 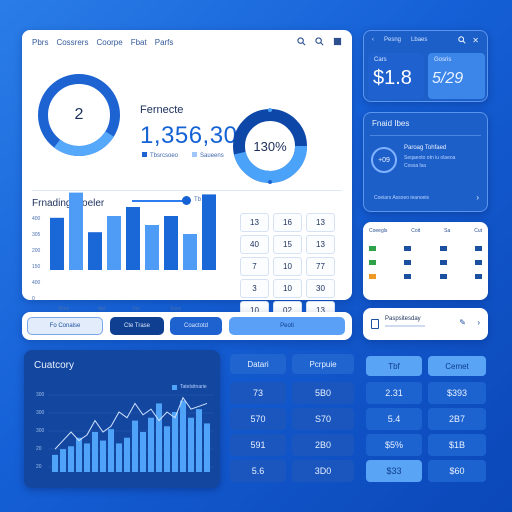 I want to click on nav-item: Parfs, so click(x=164, y=42).